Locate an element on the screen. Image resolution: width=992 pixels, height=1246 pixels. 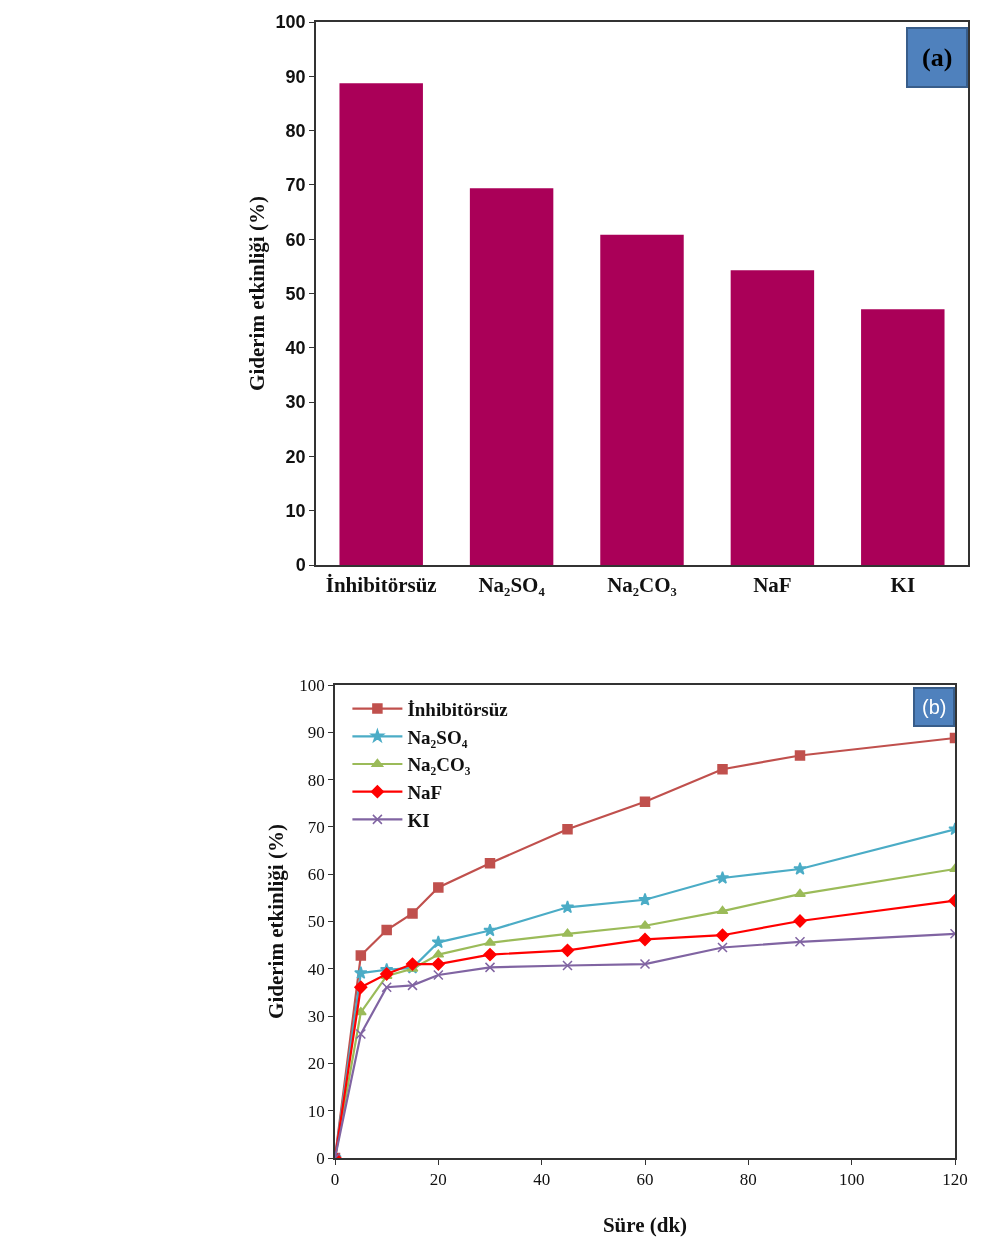
legend-label: NaF is located at coordinates (425, 793).